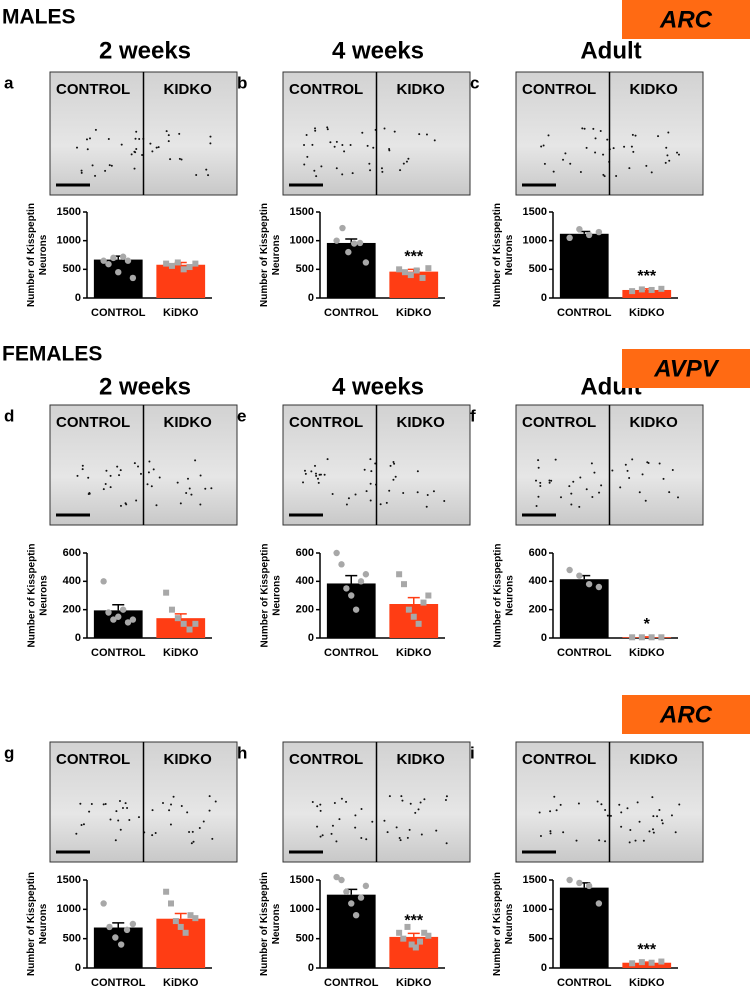  I want to click on y-tick-label: 0, so click(544, 968).